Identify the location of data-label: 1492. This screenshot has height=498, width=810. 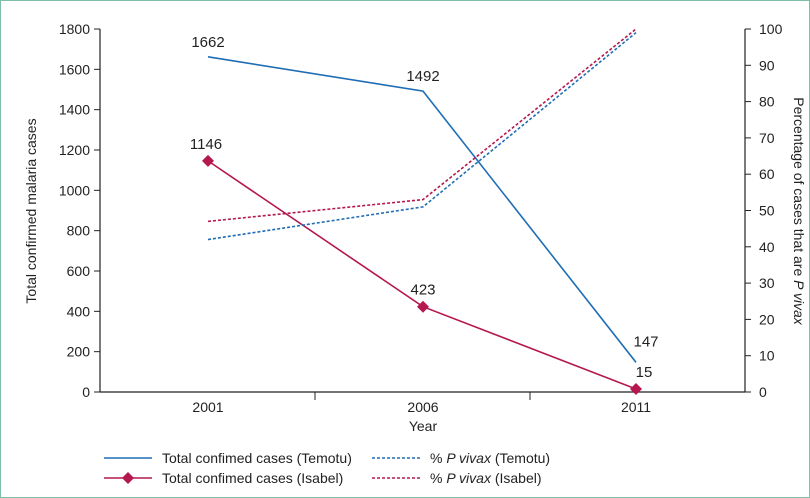
(422, 76).